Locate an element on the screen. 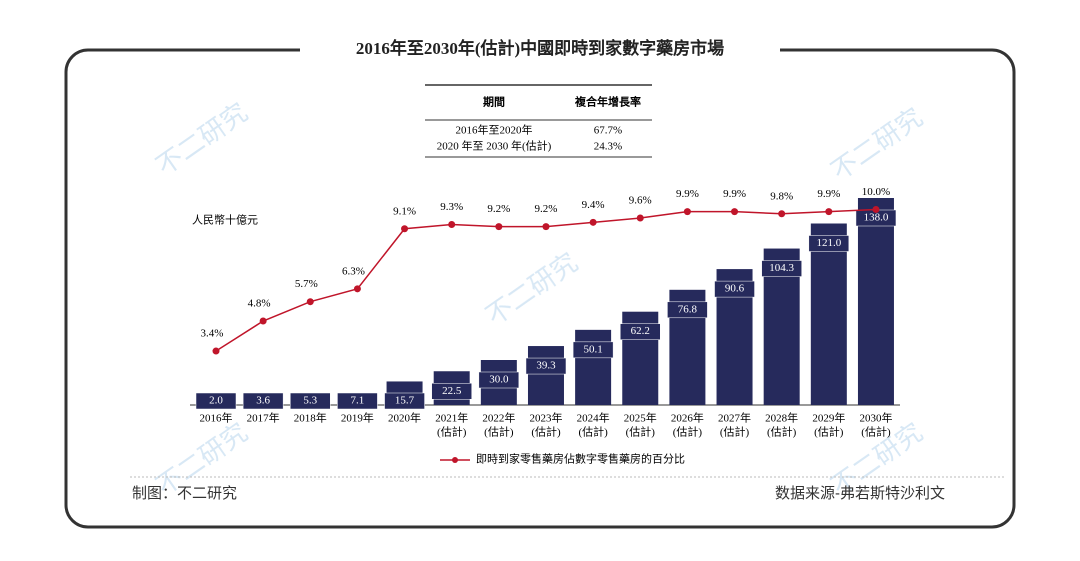 Image resolution: width=1080 pixels, height=561 pixels. value-label: 9.1% is located at coordinates (404, 211).